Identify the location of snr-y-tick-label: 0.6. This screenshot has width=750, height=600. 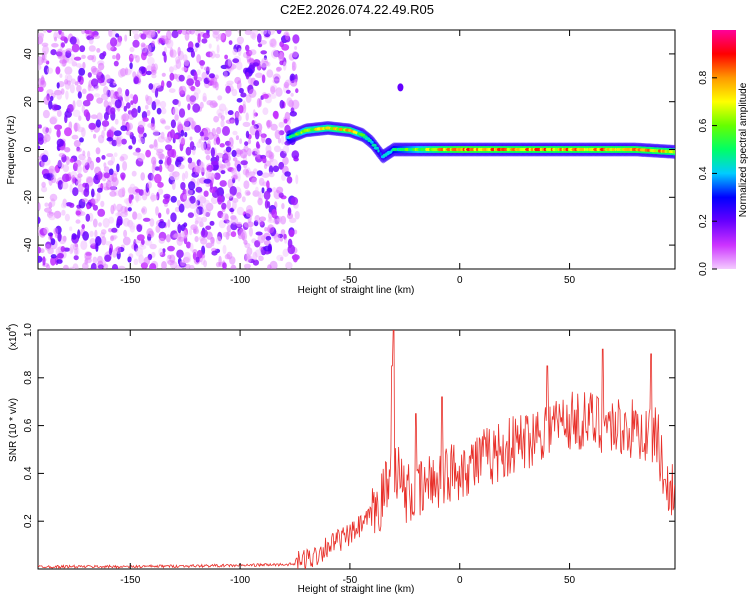
(28, 425).